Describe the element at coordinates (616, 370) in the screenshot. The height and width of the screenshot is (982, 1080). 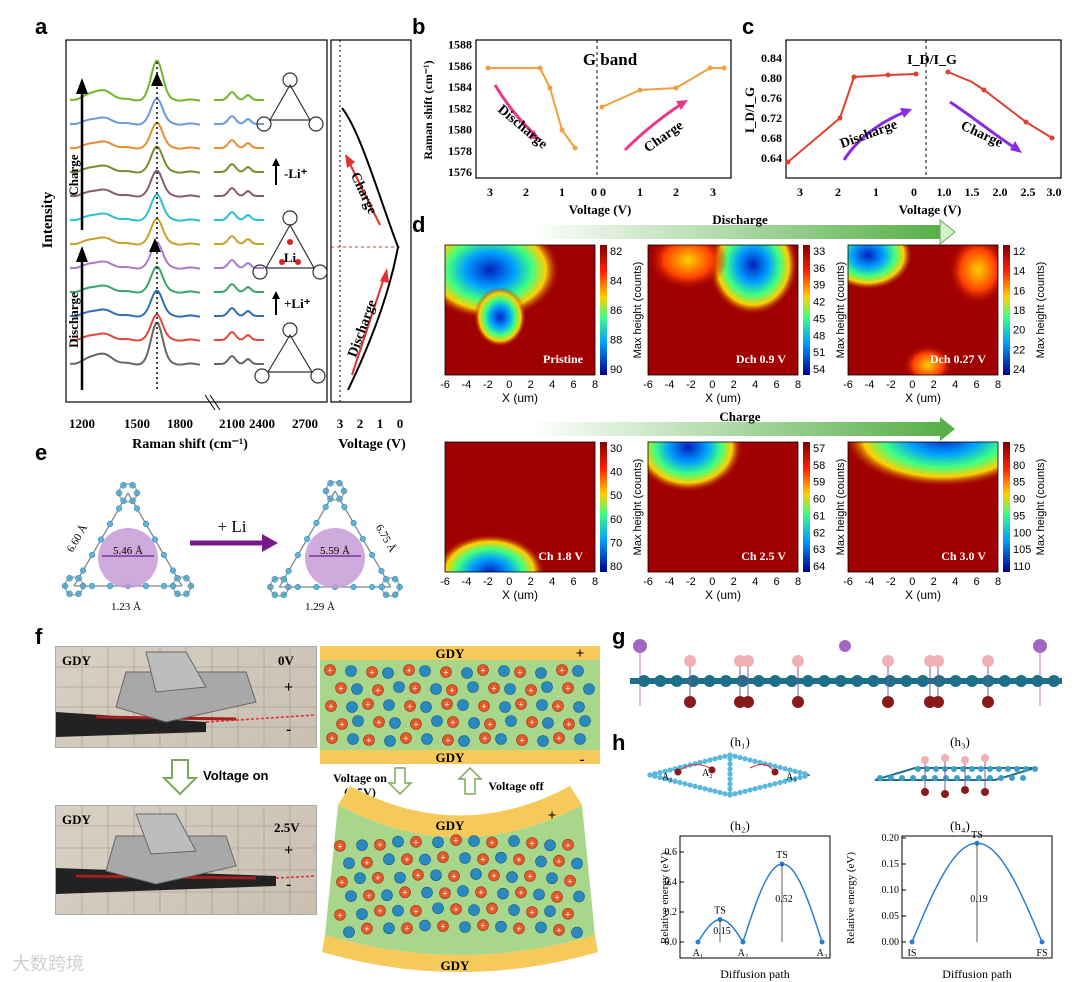
I see `colorbar-tick: 90` at that location.